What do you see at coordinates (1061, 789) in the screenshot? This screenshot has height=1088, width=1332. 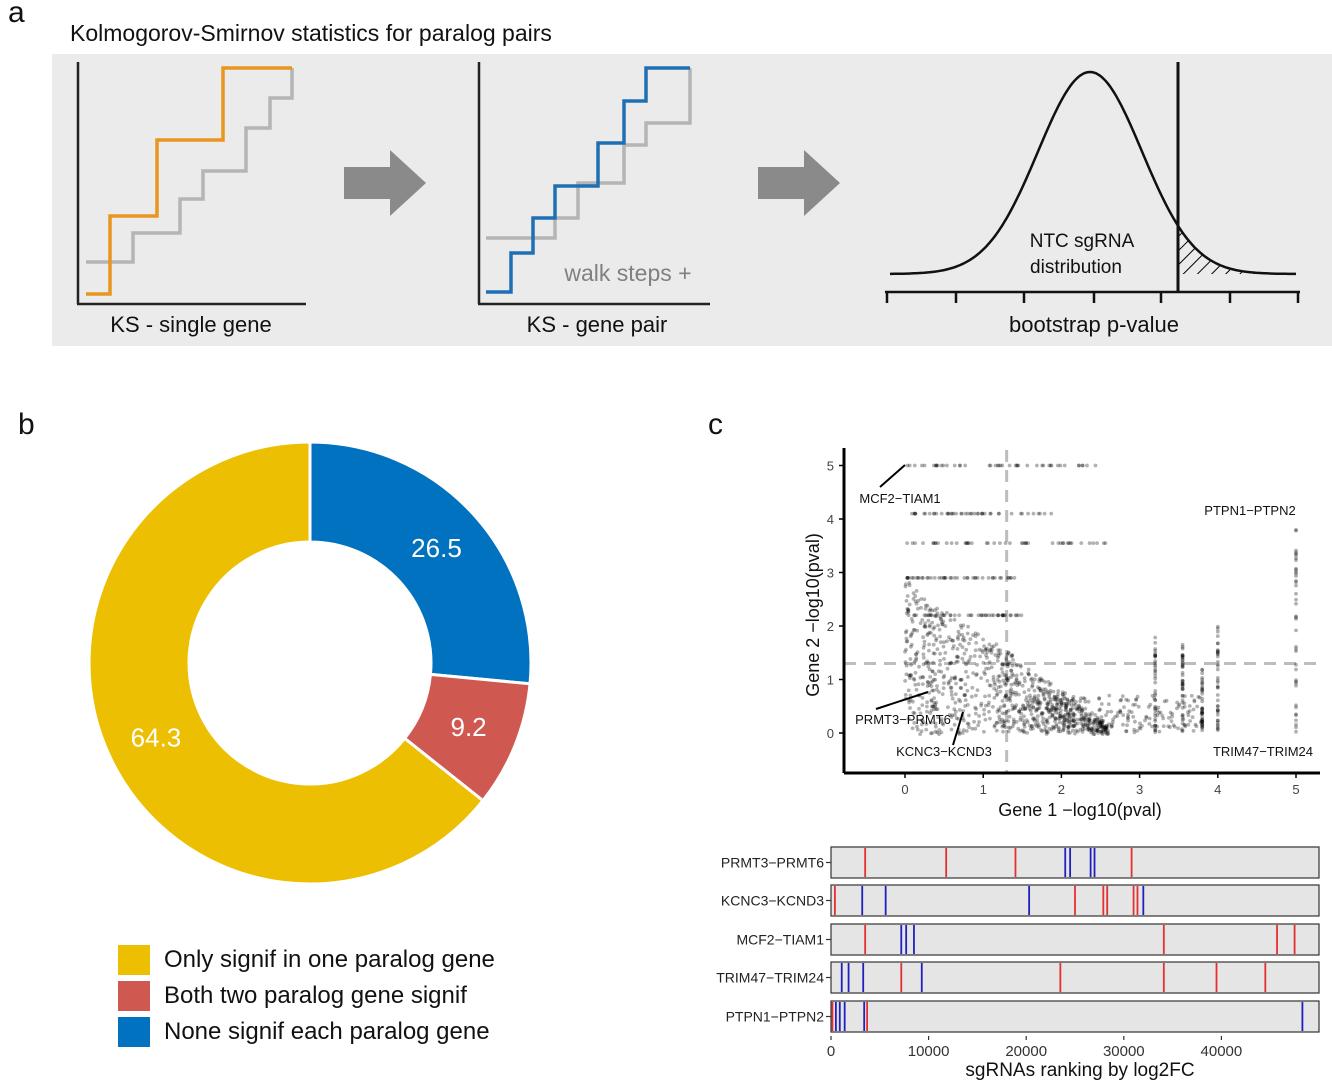 I see `scatter-xtick-label: 2` at bounding box center [1061, 789].